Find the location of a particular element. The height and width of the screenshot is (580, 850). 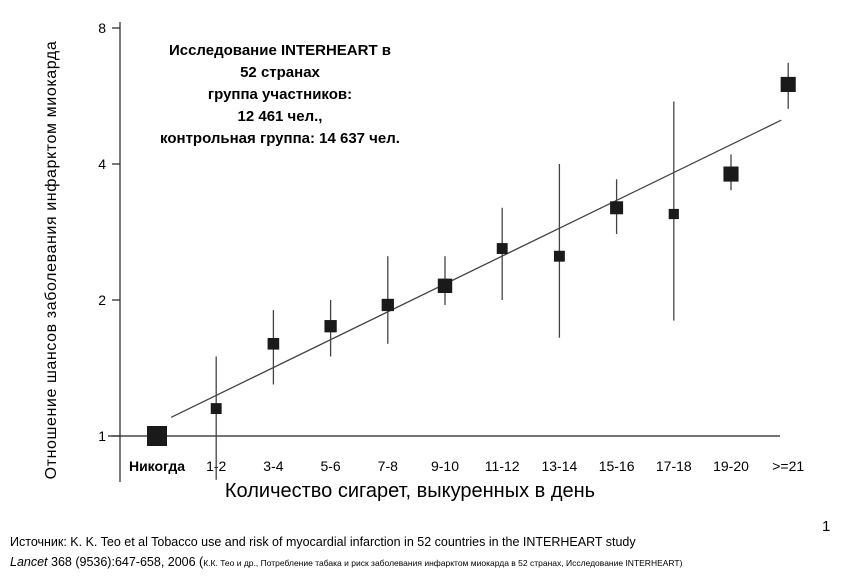

y-tick-label: 4 is located at coordinates (102, 164).